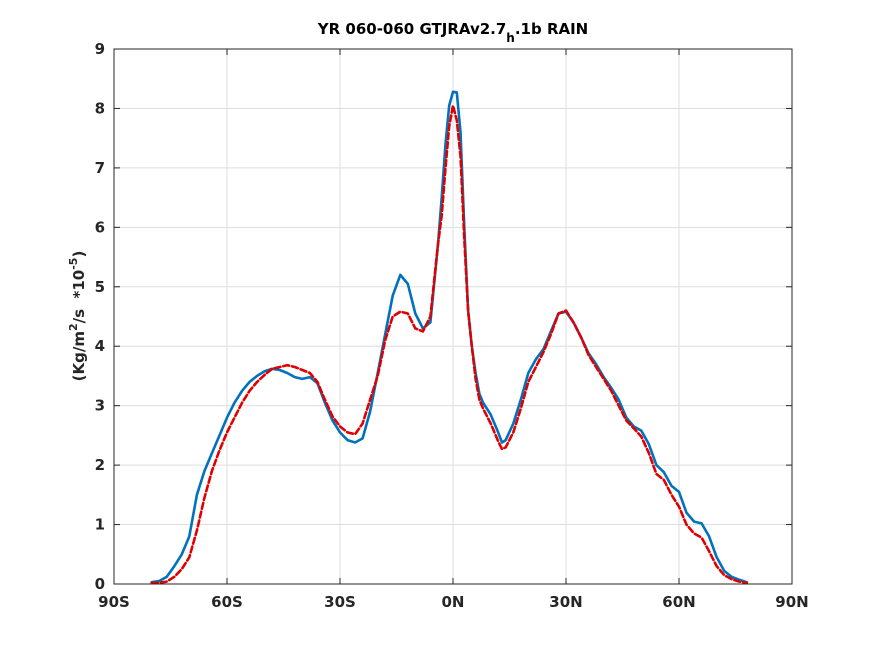  I want to click on chart-title-tail: .1b RAIN, so click(551, 29).